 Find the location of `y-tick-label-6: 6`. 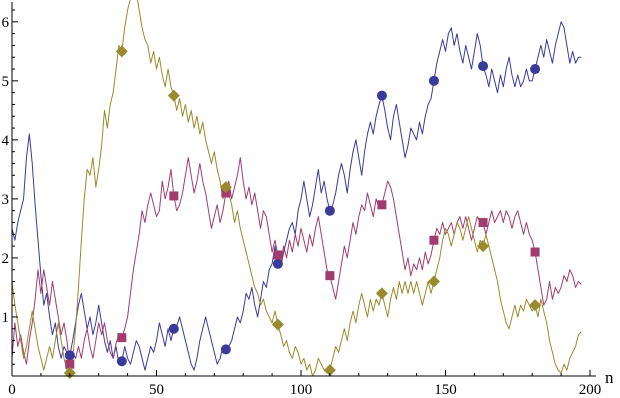

y-tick-label-6: 6 is located at coordinates (6, 23).